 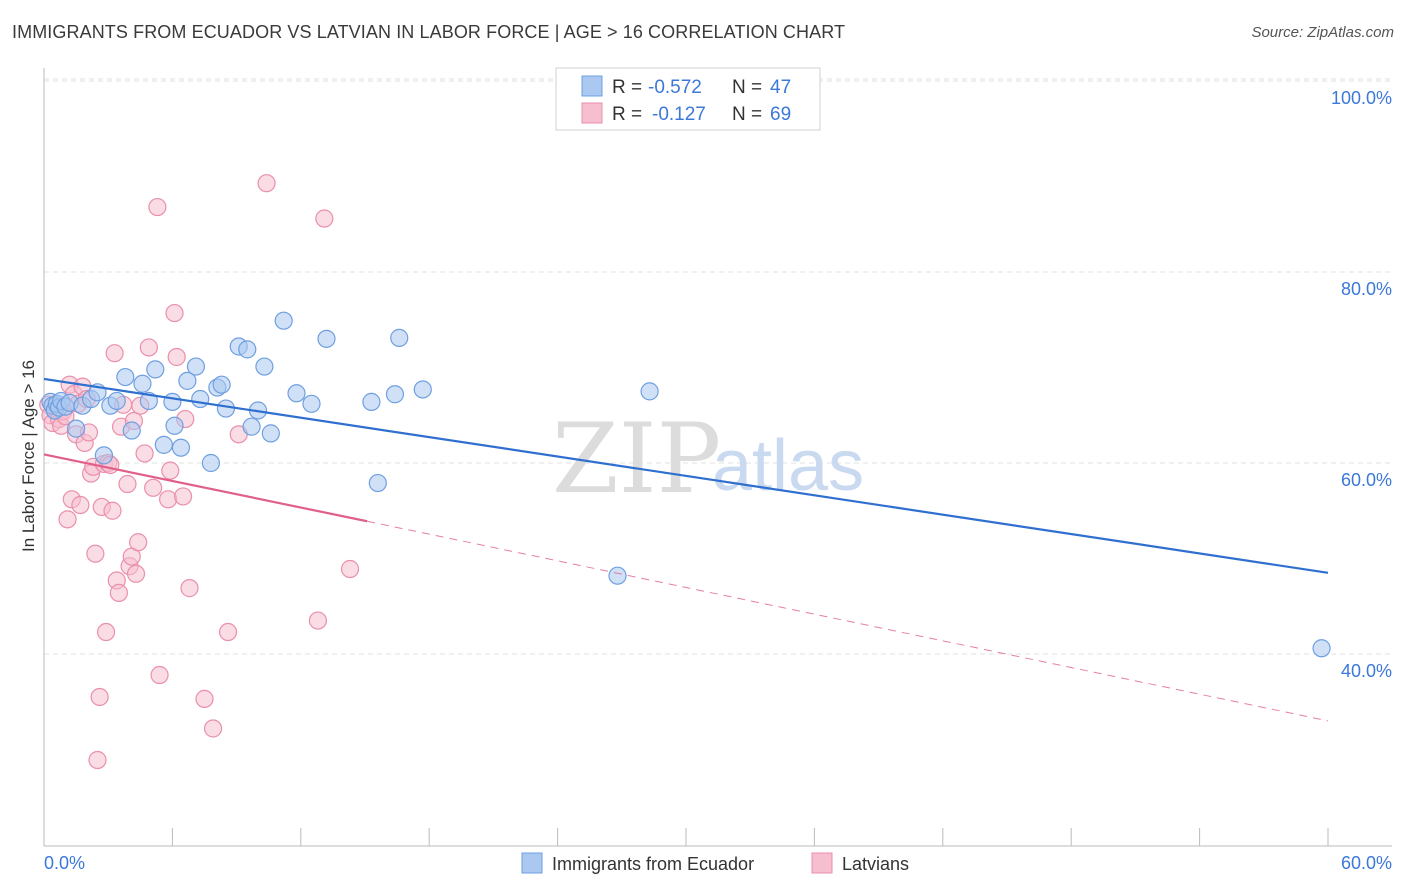 What do you see at coordinates (1366, 863) in the screenshot?
I see `x-tick-label-end: 60.0%` at bounding box center [1366, 863].